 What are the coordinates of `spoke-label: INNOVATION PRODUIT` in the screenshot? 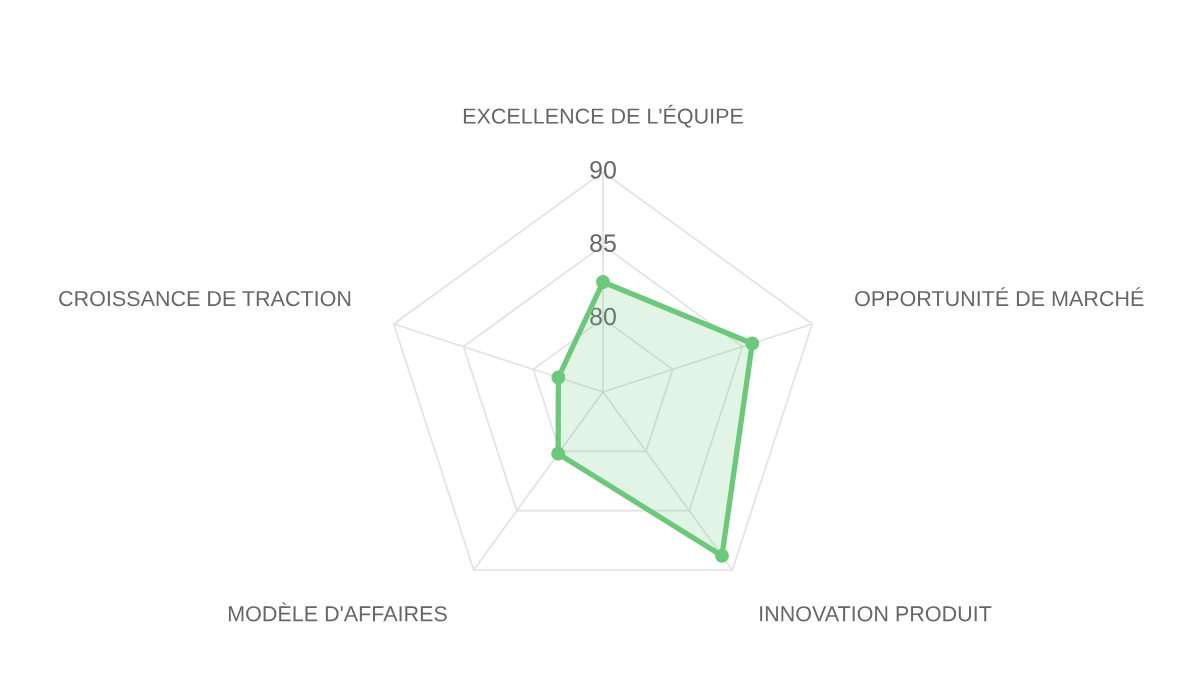 It's located at (876, 614).